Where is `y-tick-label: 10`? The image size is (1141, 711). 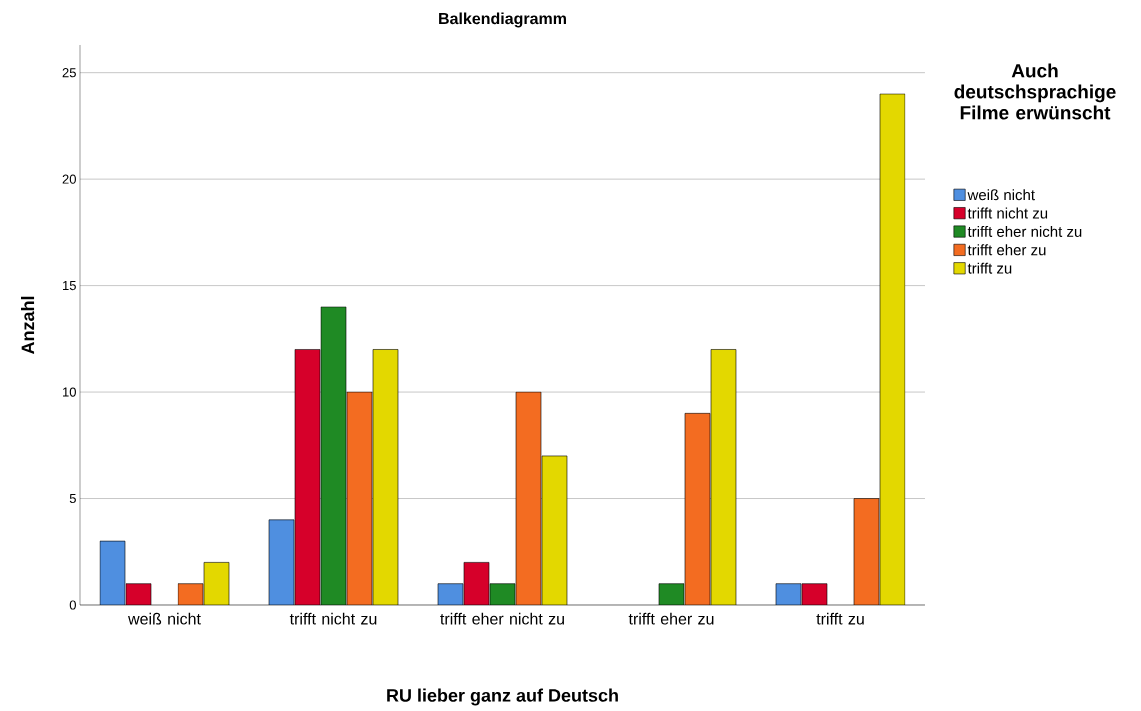
y-tick-label: 10 is located at coordinates (69, 392).